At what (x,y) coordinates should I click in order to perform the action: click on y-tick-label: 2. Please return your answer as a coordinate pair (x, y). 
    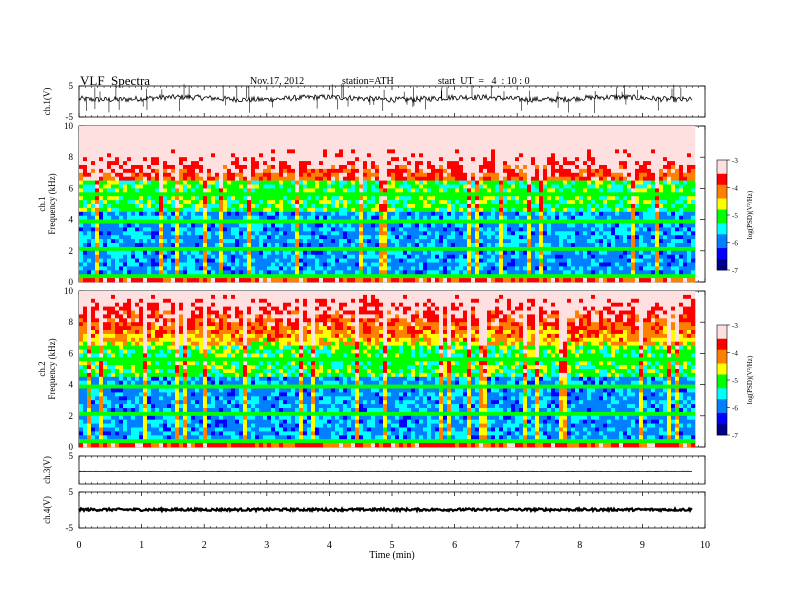
    Looking at the image, I should click on (71, 416).